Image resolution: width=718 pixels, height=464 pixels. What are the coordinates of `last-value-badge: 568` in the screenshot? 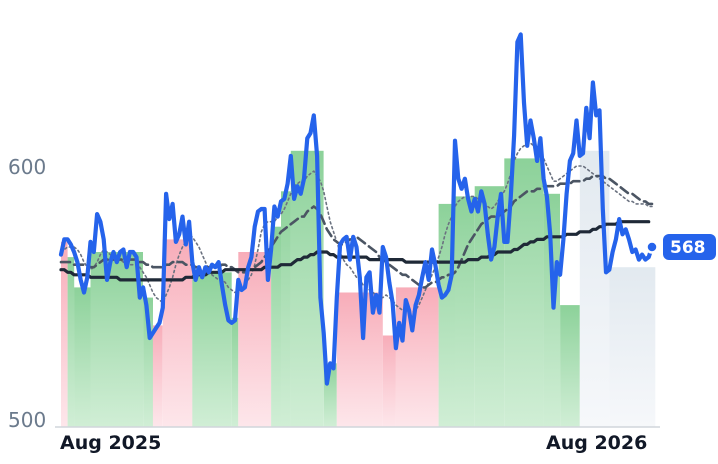 It's located at (689, 247).